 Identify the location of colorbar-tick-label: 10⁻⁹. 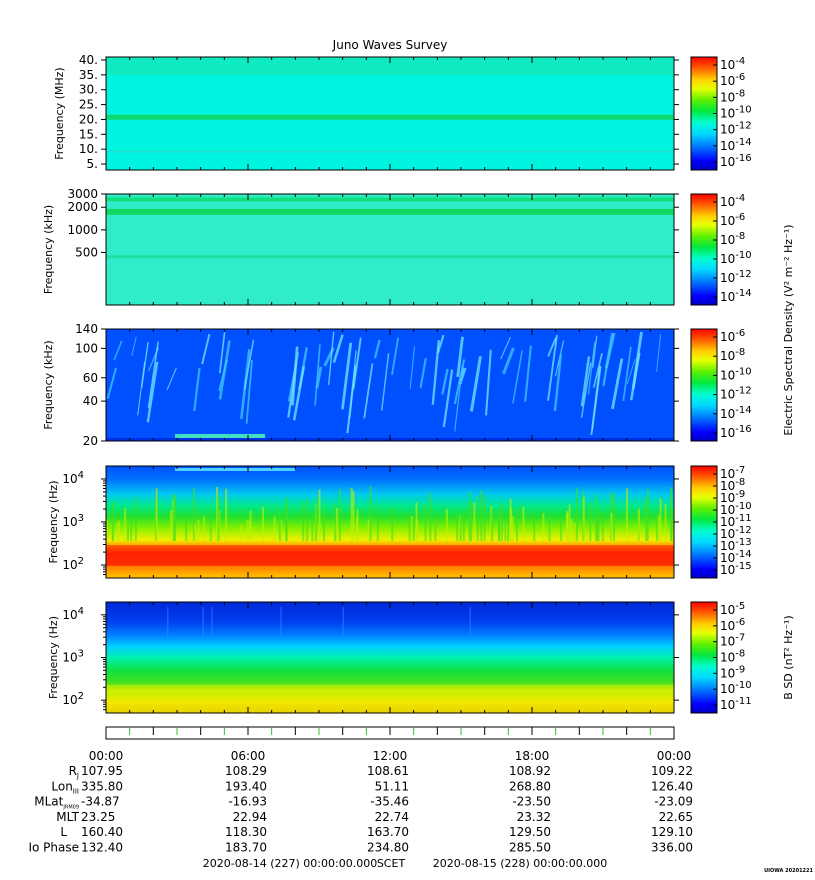
(732, 497).